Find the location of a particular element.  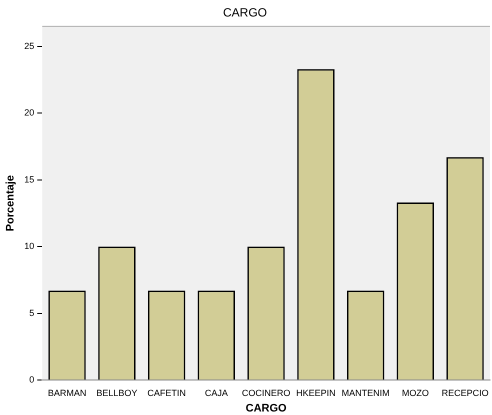

x-tick-label: MOZO is located at coordinates (415, 393).